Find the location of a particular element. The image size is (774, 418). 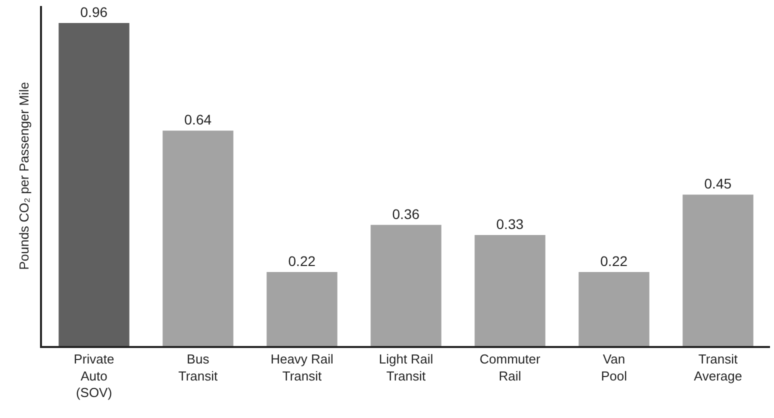

y-axis-title: Pounds CO₂ per Passenger Mile is located at coordinates (24, 176).